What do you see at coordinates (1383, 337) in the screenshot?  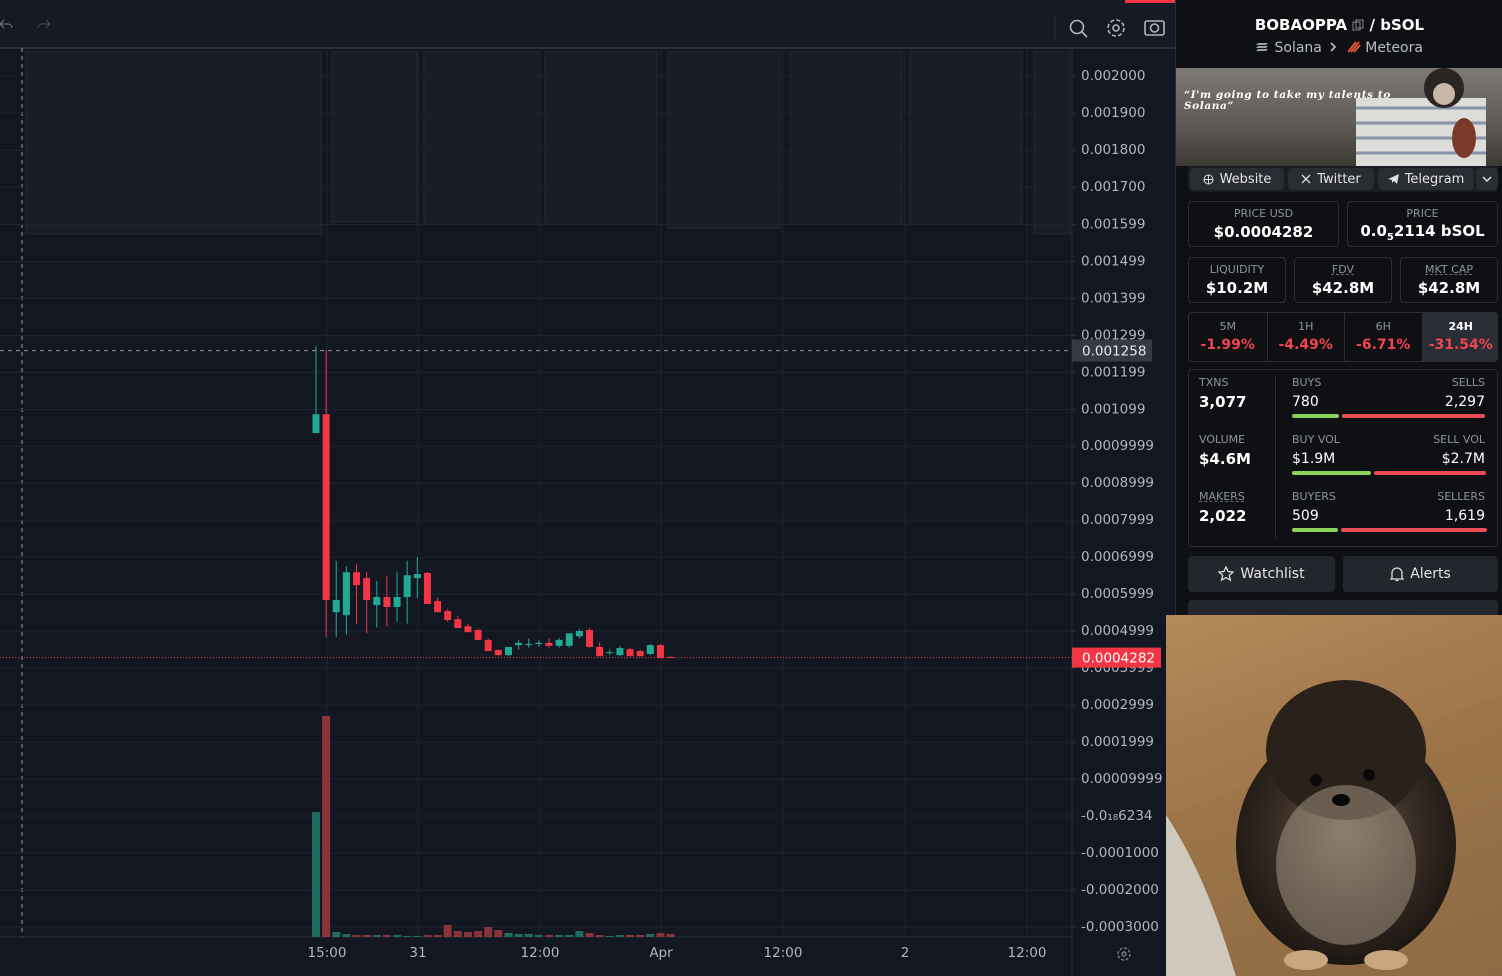 I see `change-tab: 6H -6.71%` at bounding box center [1383, 337].